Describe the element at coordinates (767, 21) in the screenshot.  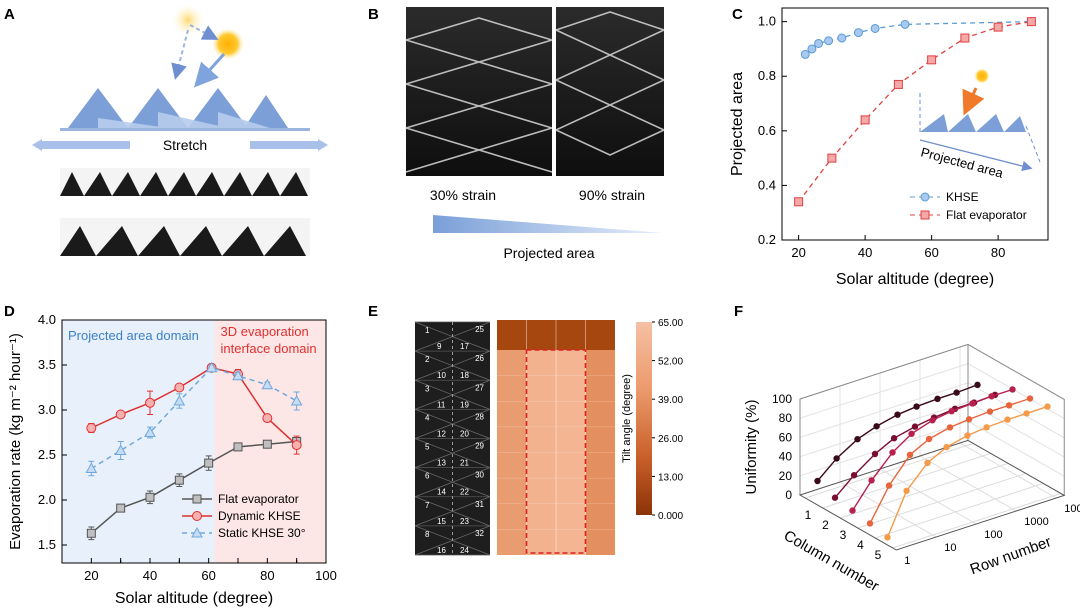
I see `y-tick-label: 1.0` at that location.